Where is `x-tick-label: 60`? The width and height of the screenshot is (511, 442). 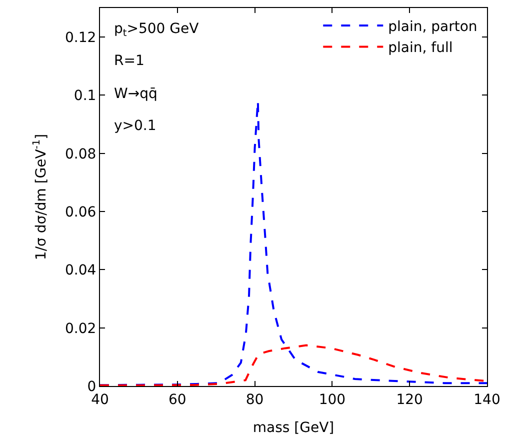 x-tick-label: 60 is located at coordinates (177, 400).